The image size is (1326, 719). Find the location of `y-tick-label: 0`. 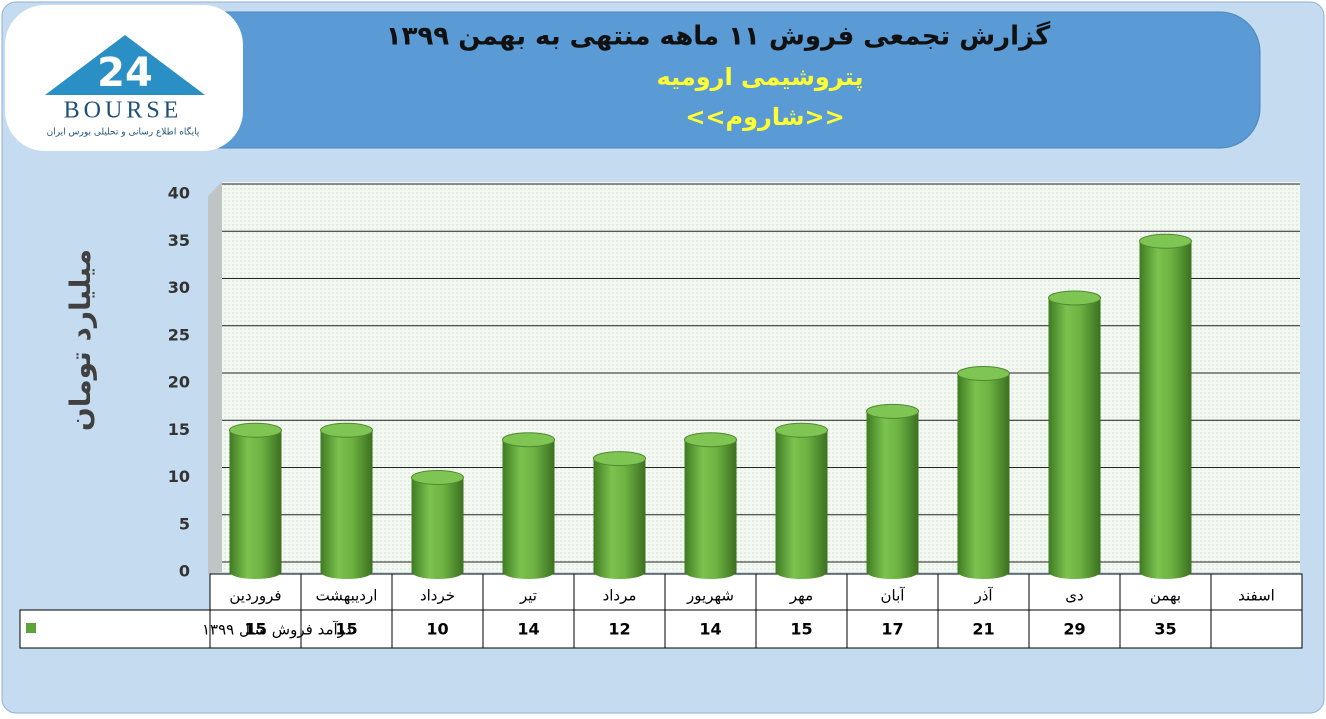

y-tick-label: 0 is located at coordinates (184, 571).